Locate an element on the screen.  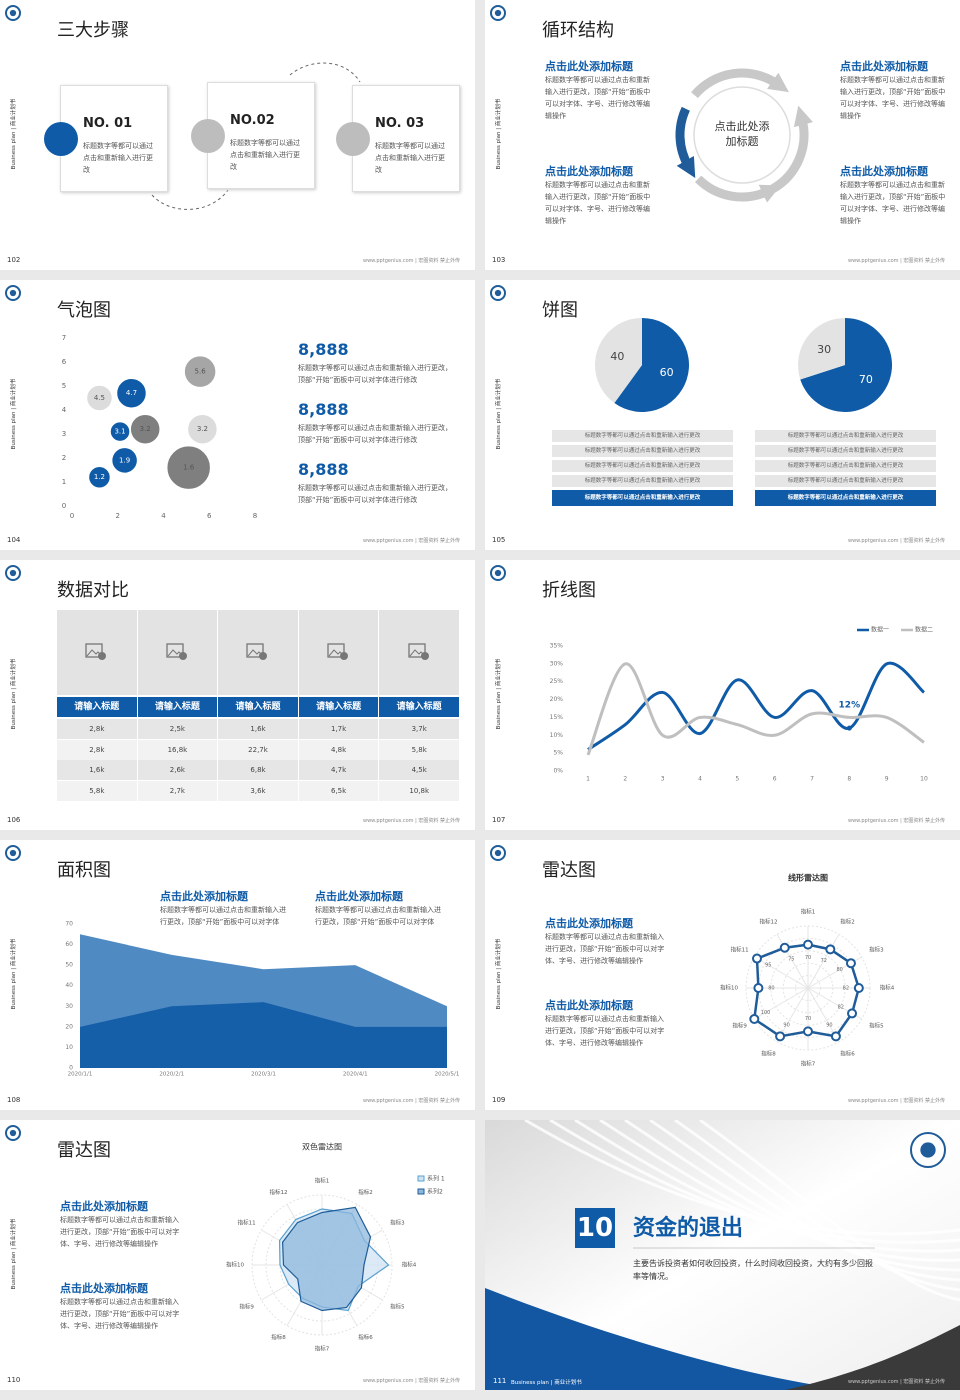
y-tick-label: 5 is located at coordinates (64, 386).